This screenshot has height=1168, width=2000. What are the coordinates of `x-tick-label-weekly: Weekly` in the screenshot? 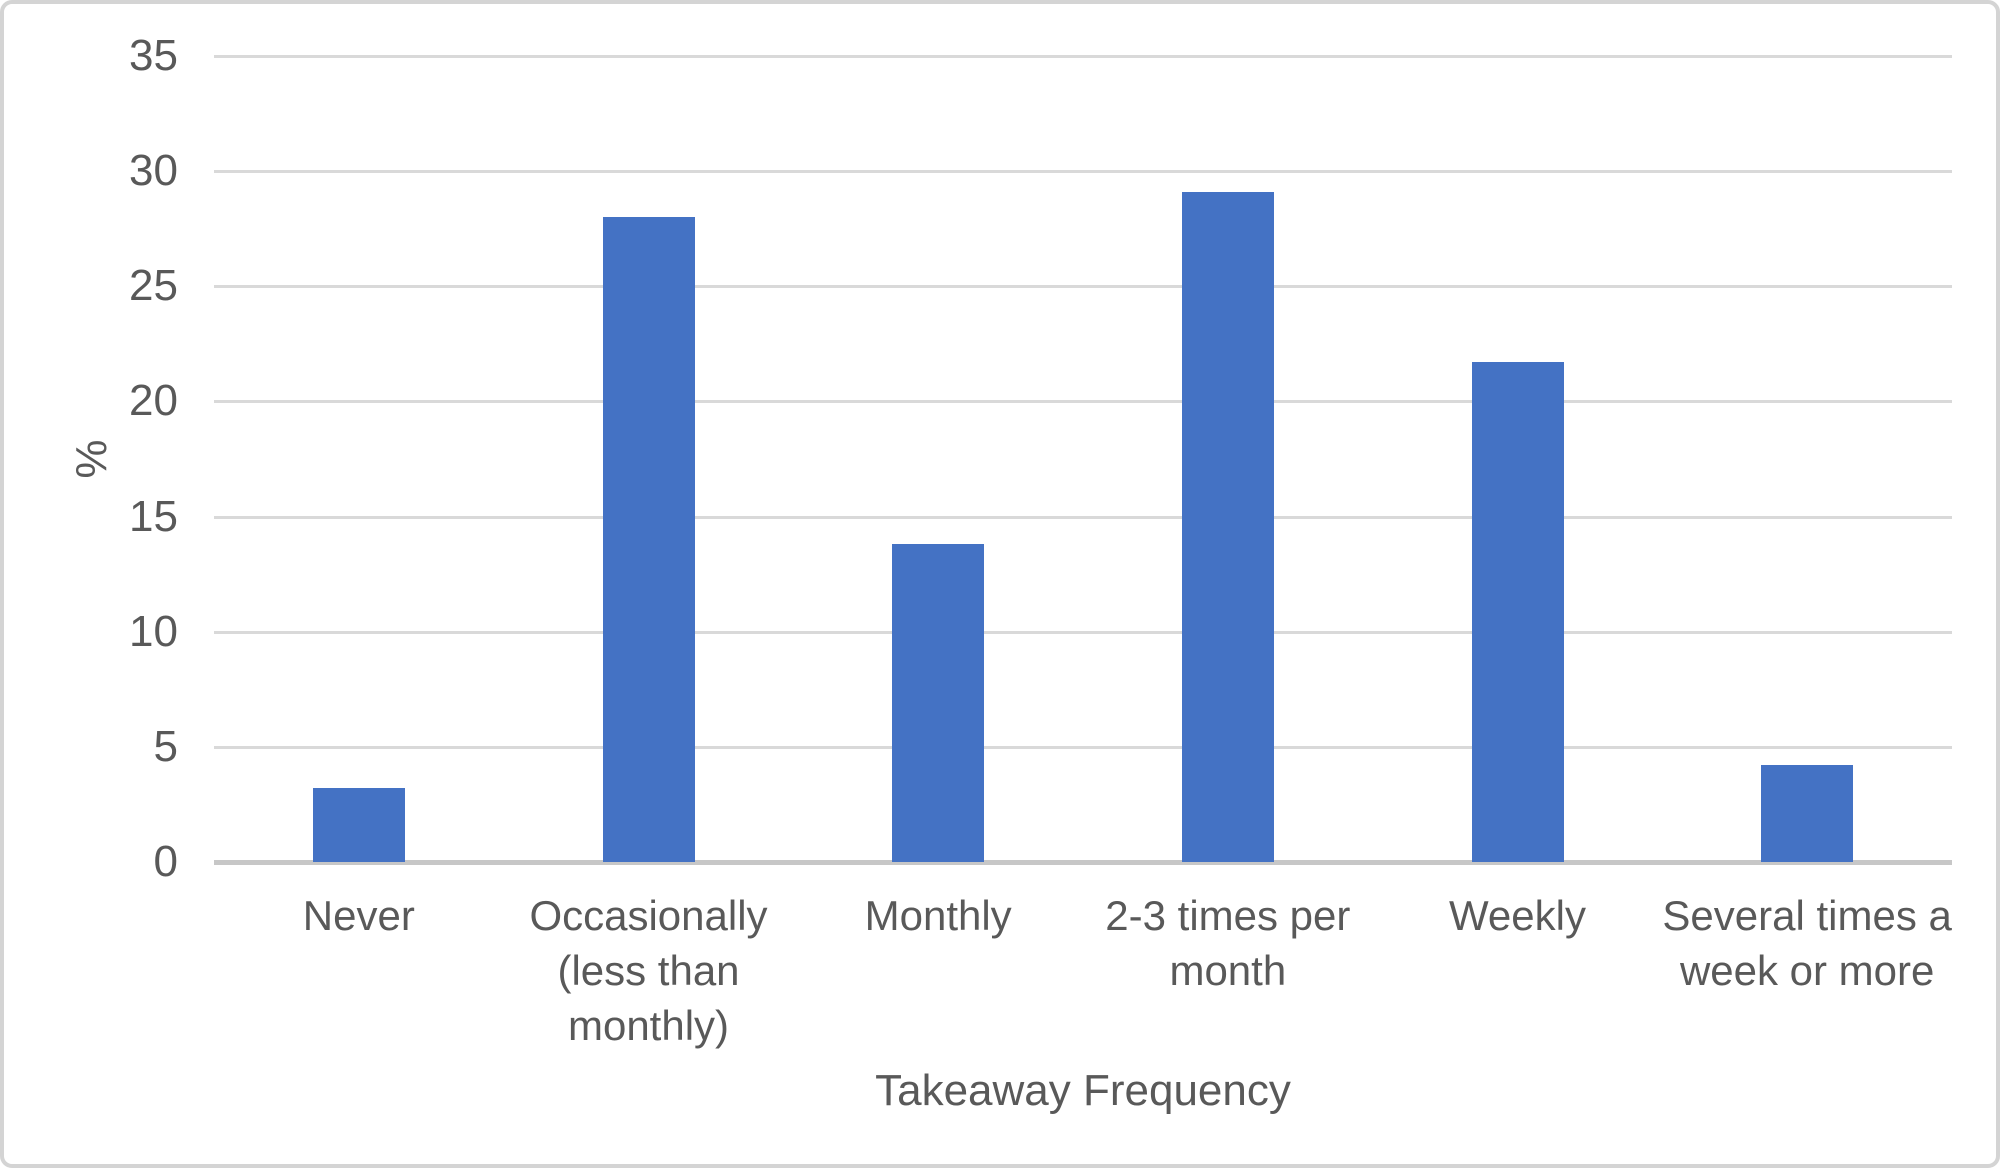 It's located at (1517, 915).